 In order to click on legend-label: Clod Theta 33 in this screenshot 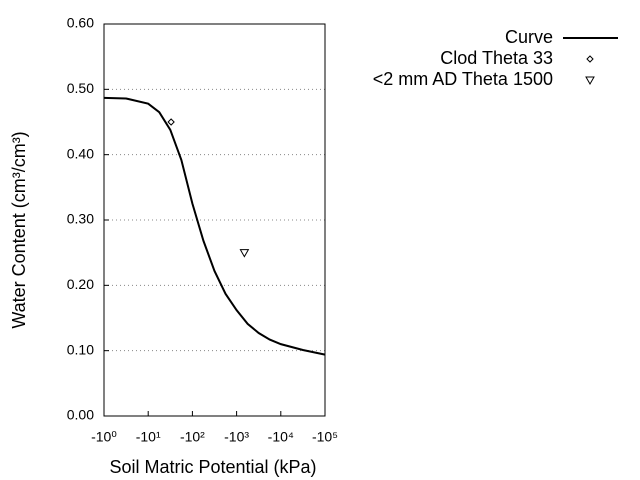, I will do `click(496, 58)`.